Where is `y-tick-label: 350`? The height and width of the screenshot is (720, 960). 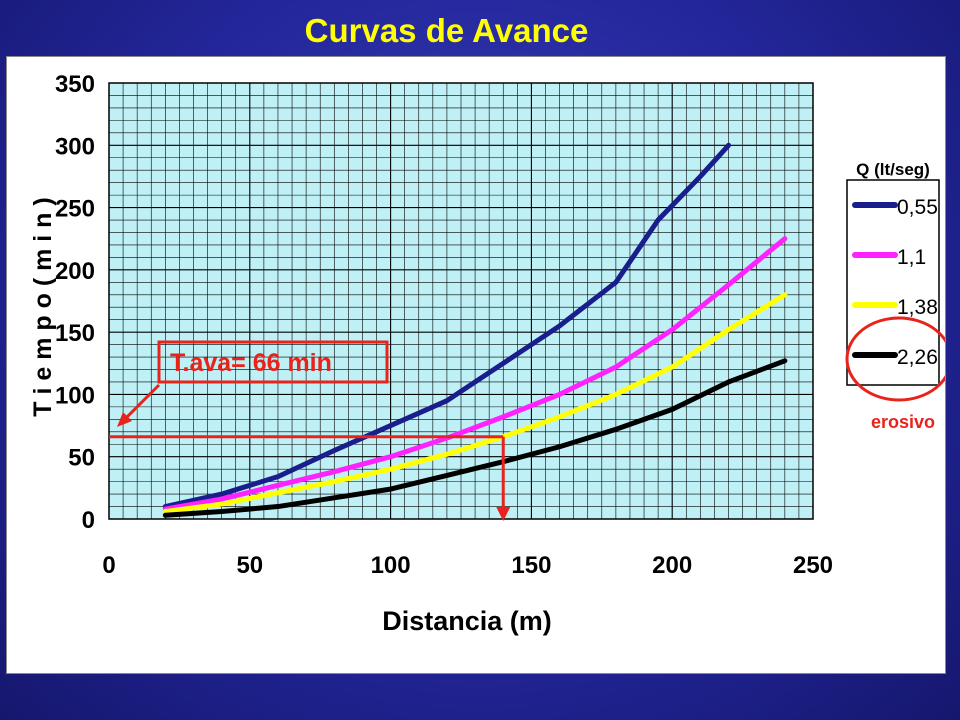 y-tick-label: 350 is located at coordinates (75, 84).